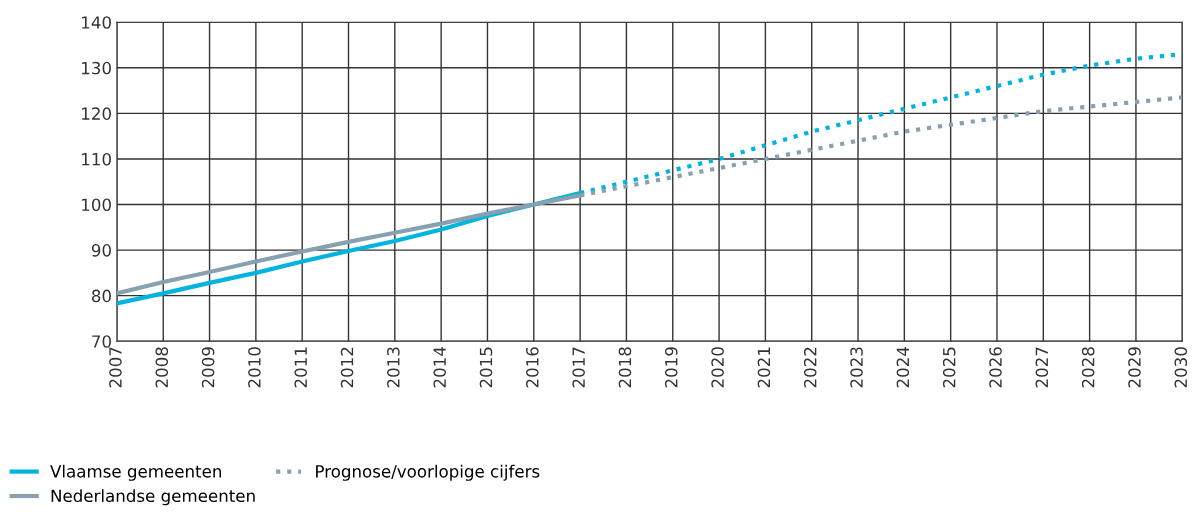  What do you see at coordinates (96, 68) in the screenshot?
I see `y-tick-label: 130` at bounding box center [96, 68].